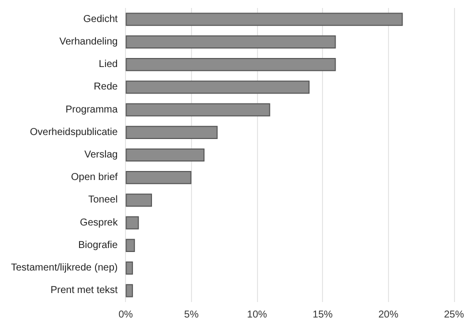 The height and width of the screenshot is (329, 470). What do you see at coordinates (454, 315) in the screenshot?
I see `x-tick-label: 25%` at bounding box center [454, 315].